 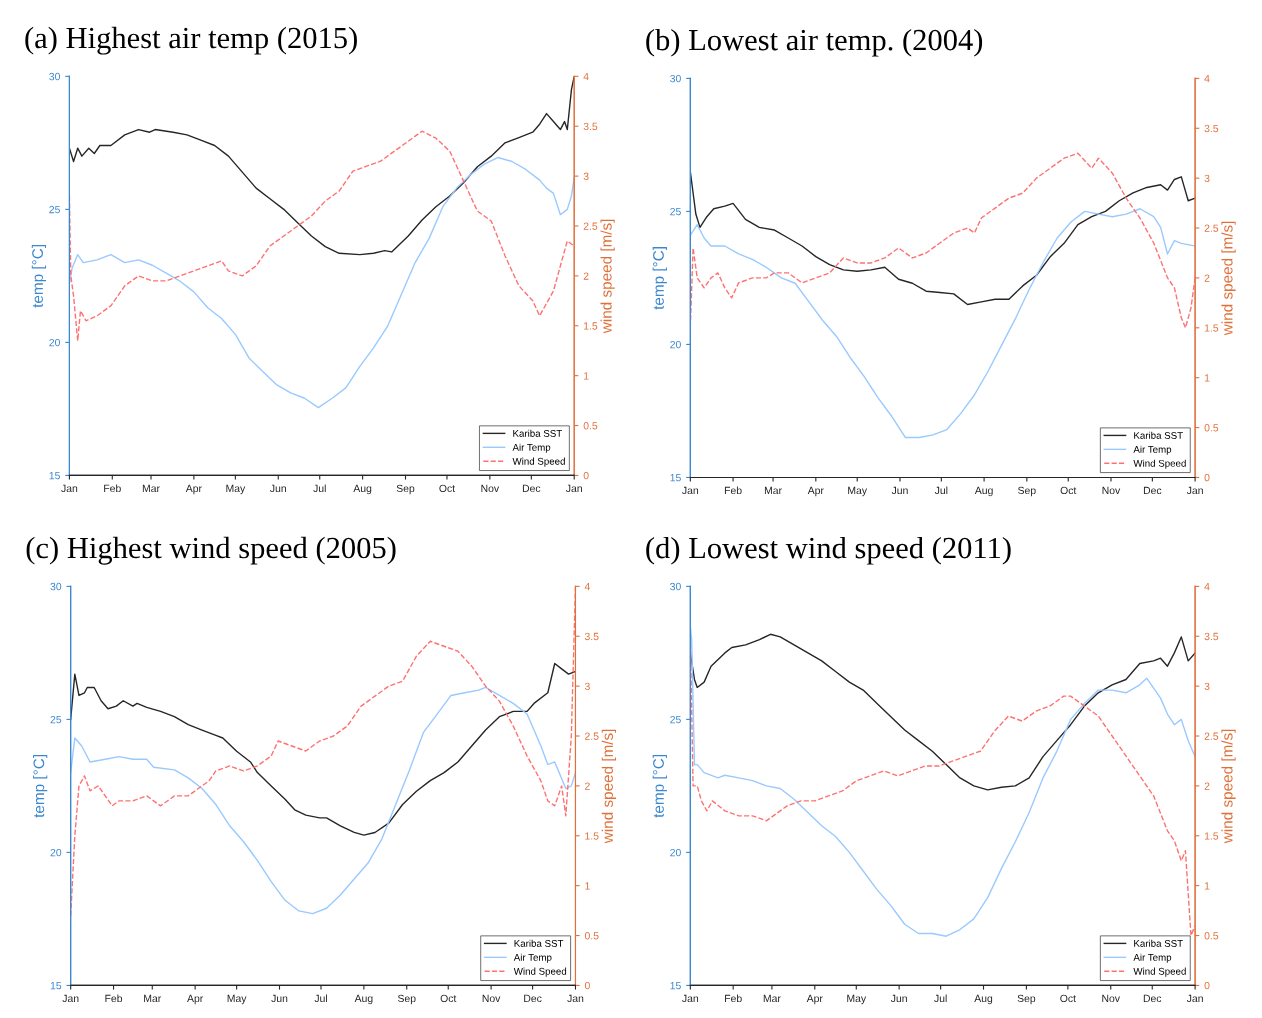 What do you see at coordinates (211, 550) in the screenshot?
I see `chart-title: (c) Highest wind speed (2005)` at bounding box center [211, 550].